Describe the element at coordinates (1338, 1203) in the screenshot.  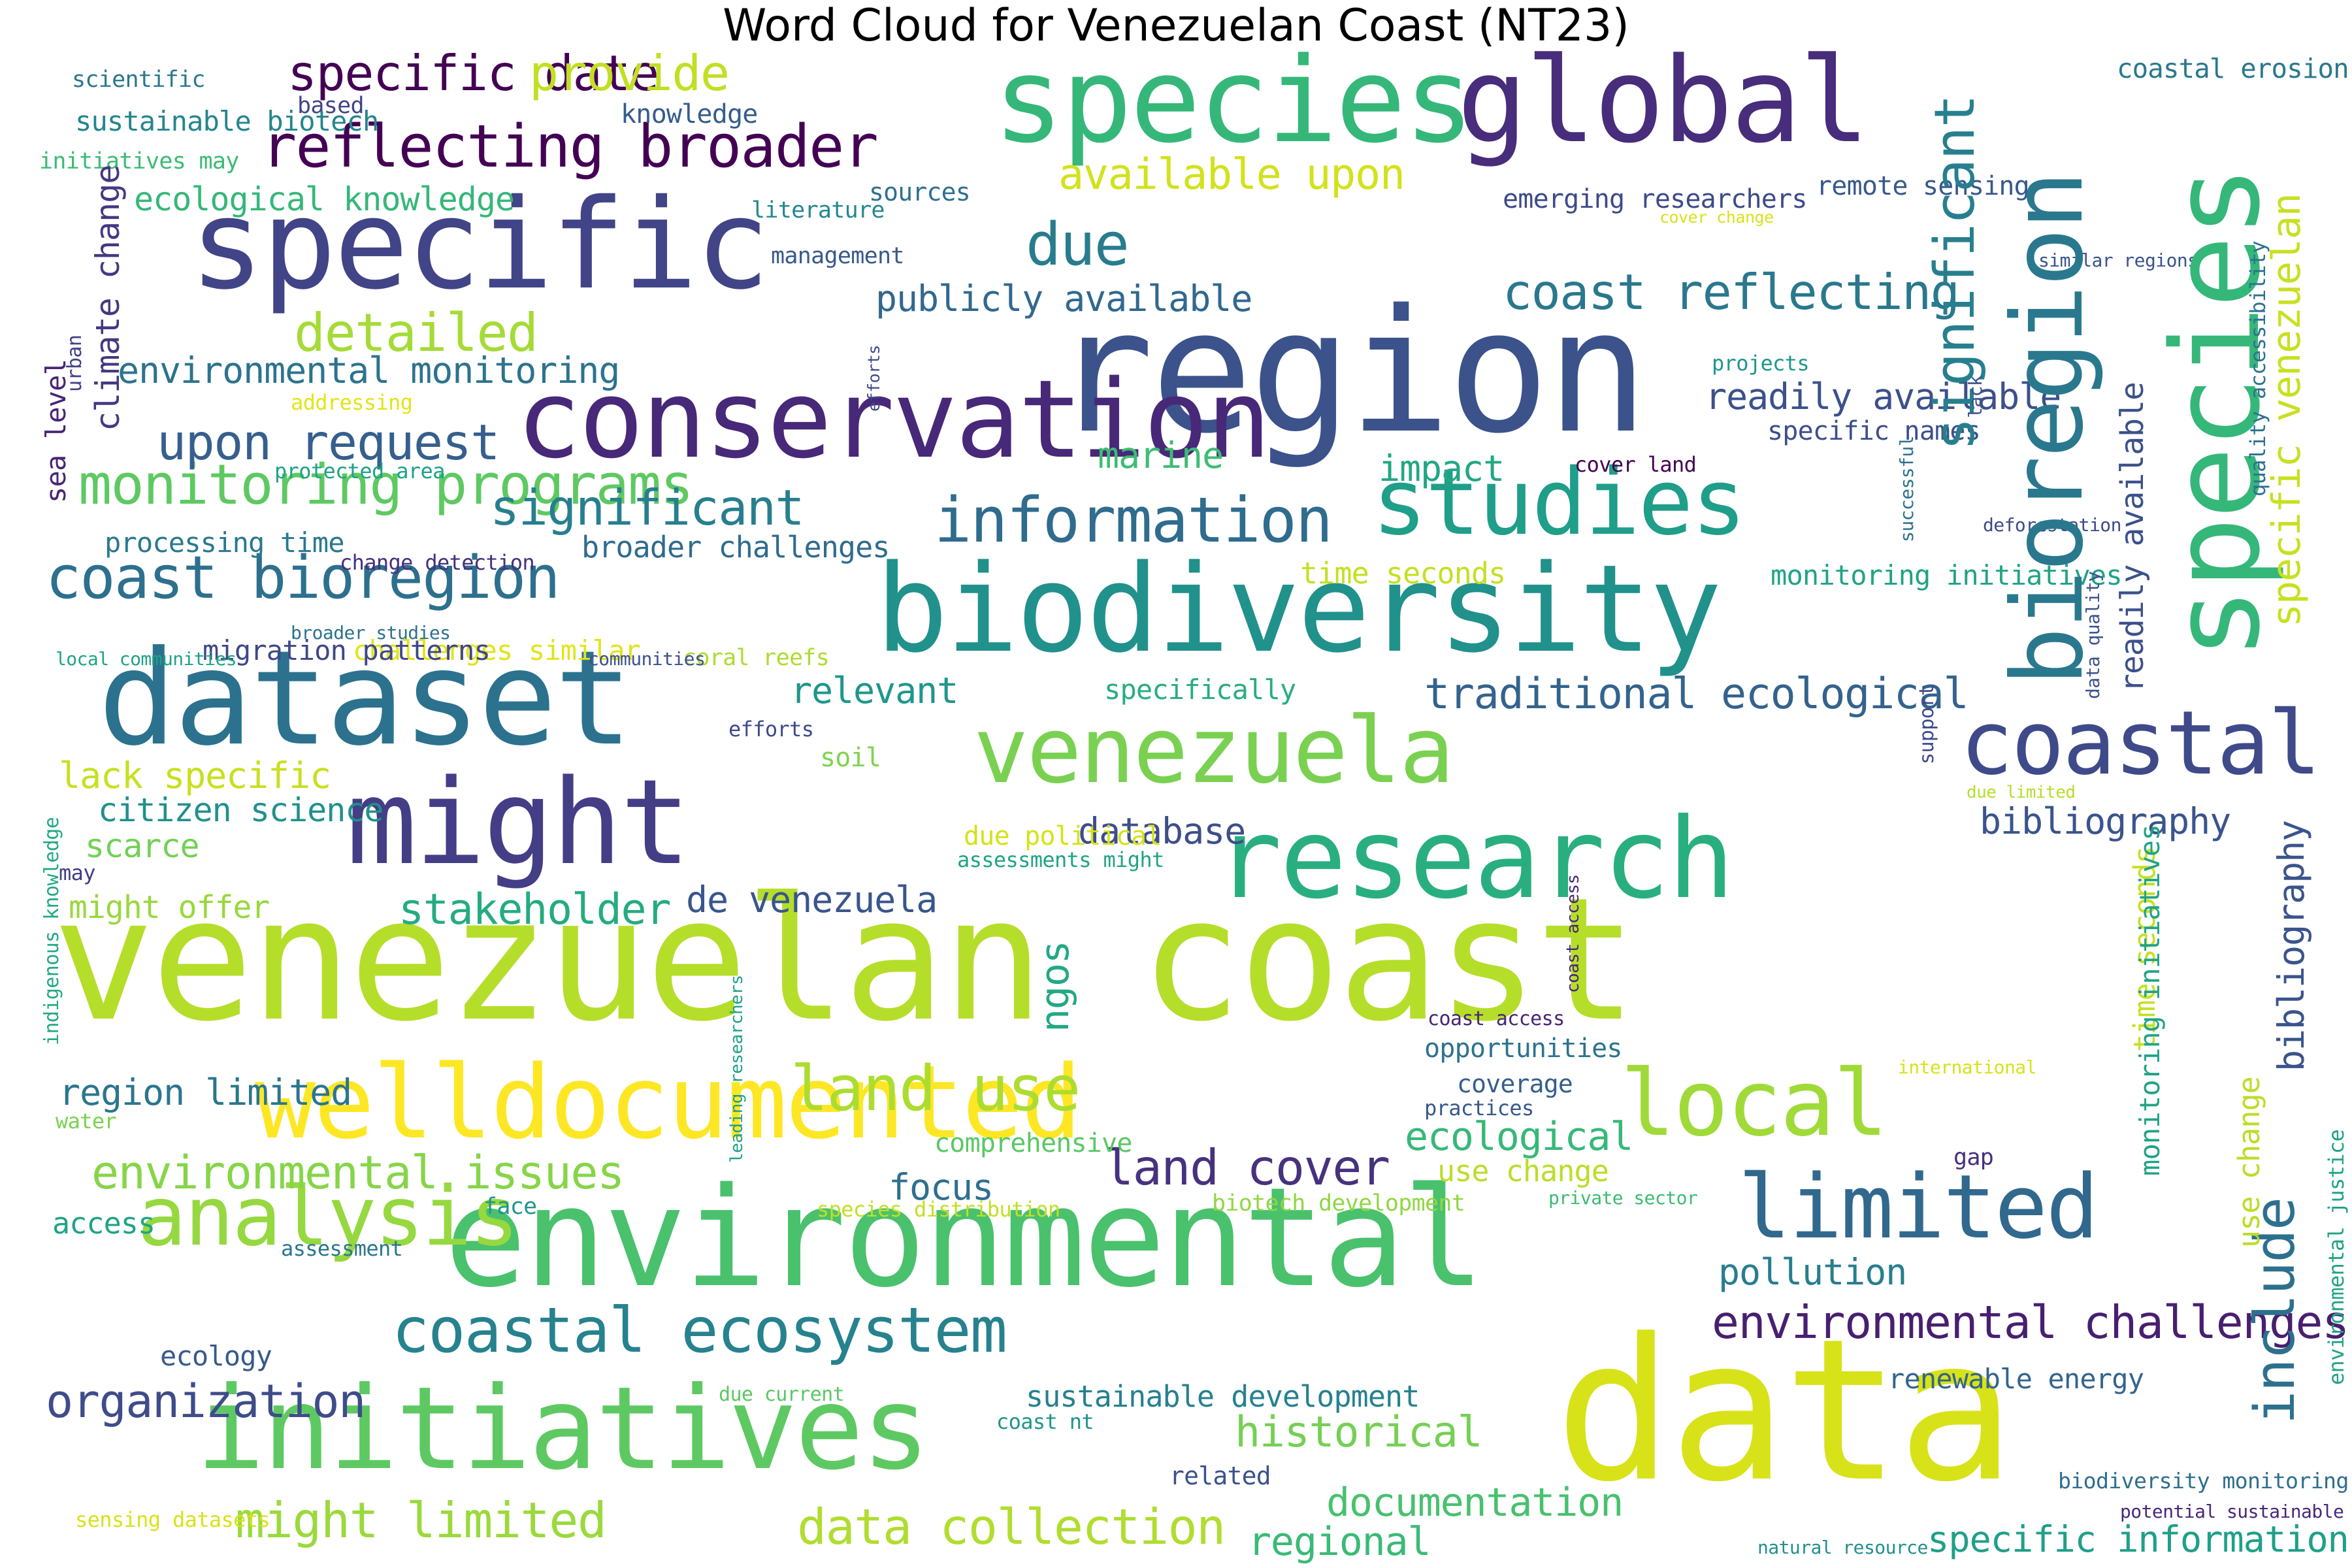
I see `word: biotech development` at that location.